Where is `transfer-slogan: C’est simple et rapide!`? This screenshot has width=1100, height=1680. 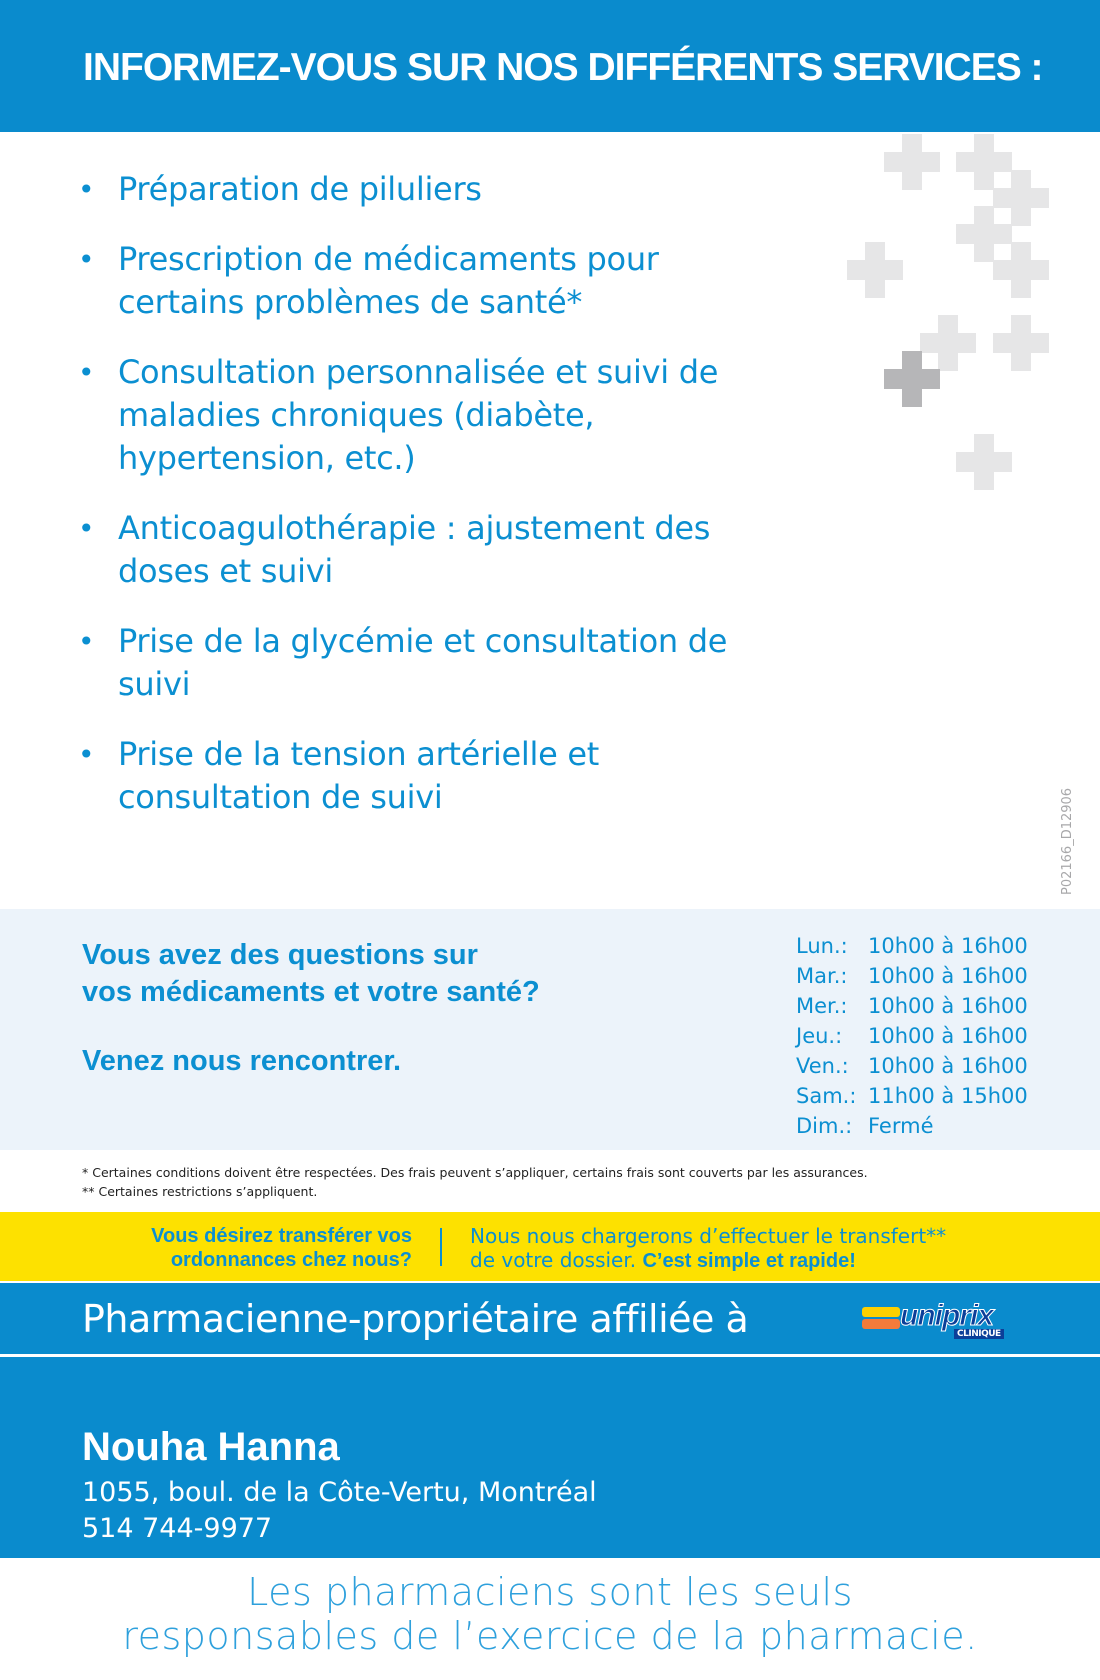 transfer-slogan: C’est simple et rapide! is located at coordinates (749, 1261).